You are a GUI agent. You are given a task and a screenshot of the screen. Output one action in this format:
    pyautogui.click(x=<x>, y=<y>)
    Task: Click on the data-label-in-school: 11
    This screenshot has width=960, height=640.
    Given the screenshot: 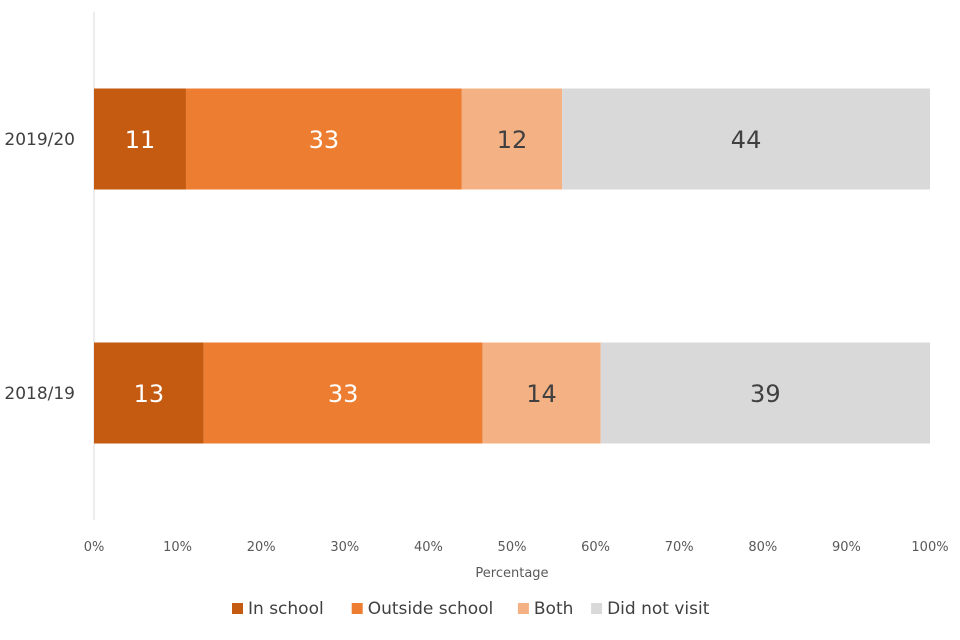 What is the action you would take?
    pyautogui.click(x=140, y=140)
    